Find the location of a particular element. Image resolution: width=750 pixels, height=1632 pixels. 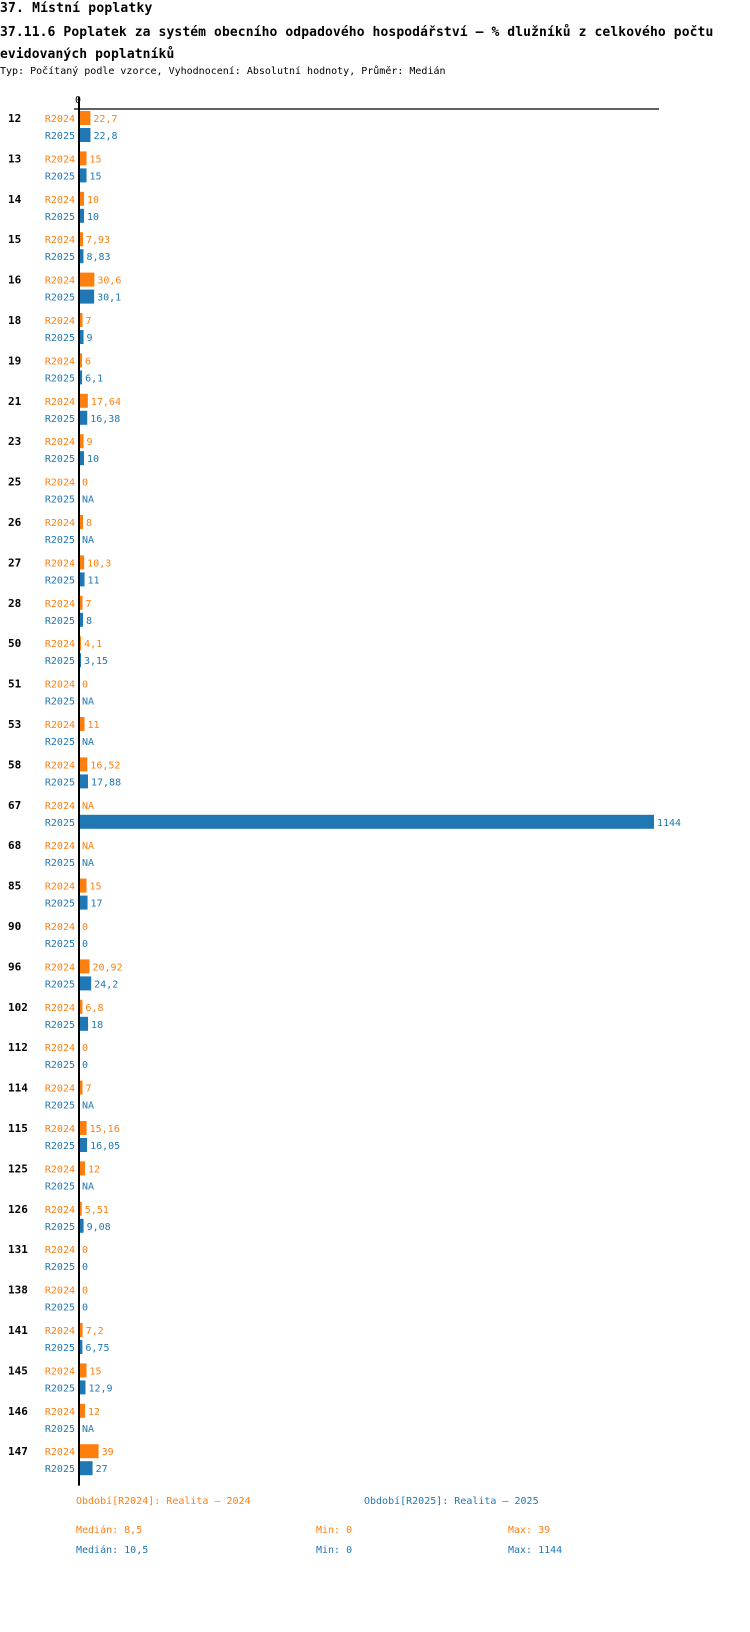

data-label-r2025: 6,1 is located at coordinates (94, 378).